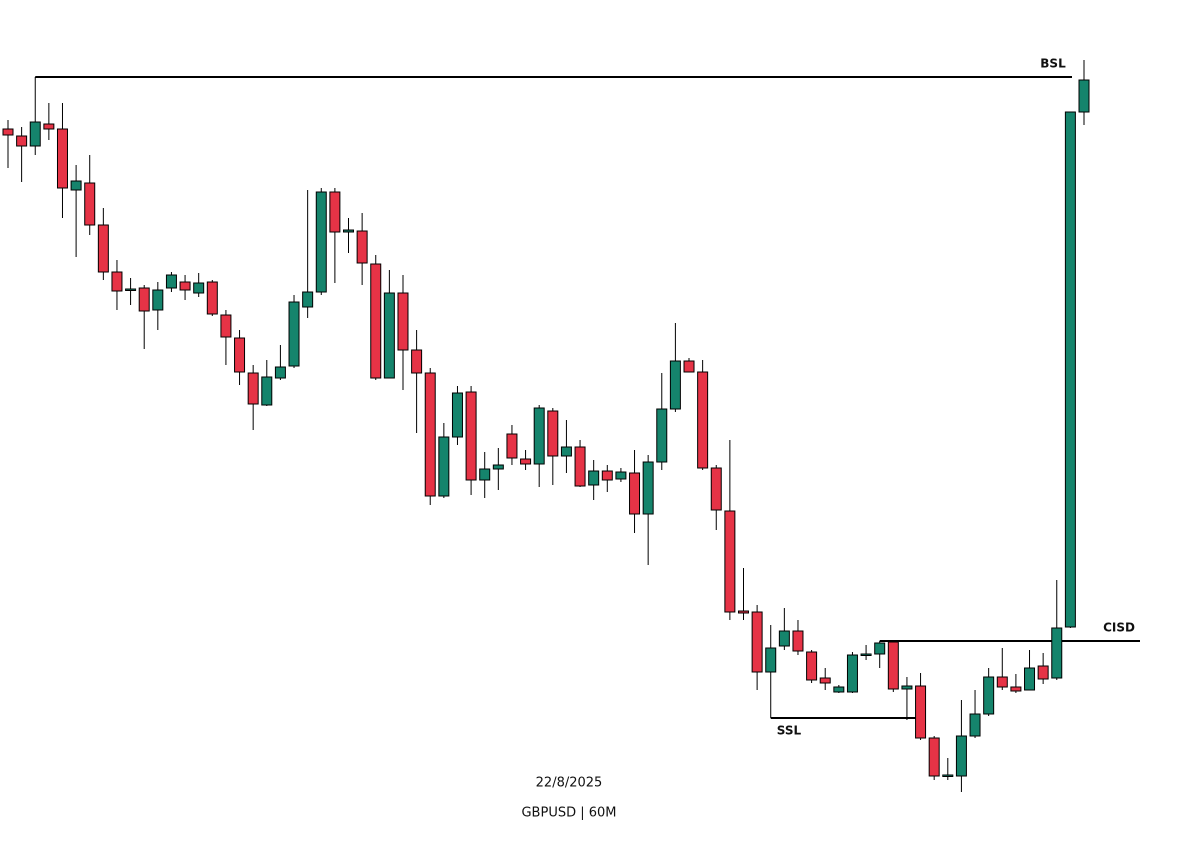 This screenshot has height=856, width=1200. Describe the element at coordinates (1053, 64) in the screenshot. I see `level-label: BSL` at that location.